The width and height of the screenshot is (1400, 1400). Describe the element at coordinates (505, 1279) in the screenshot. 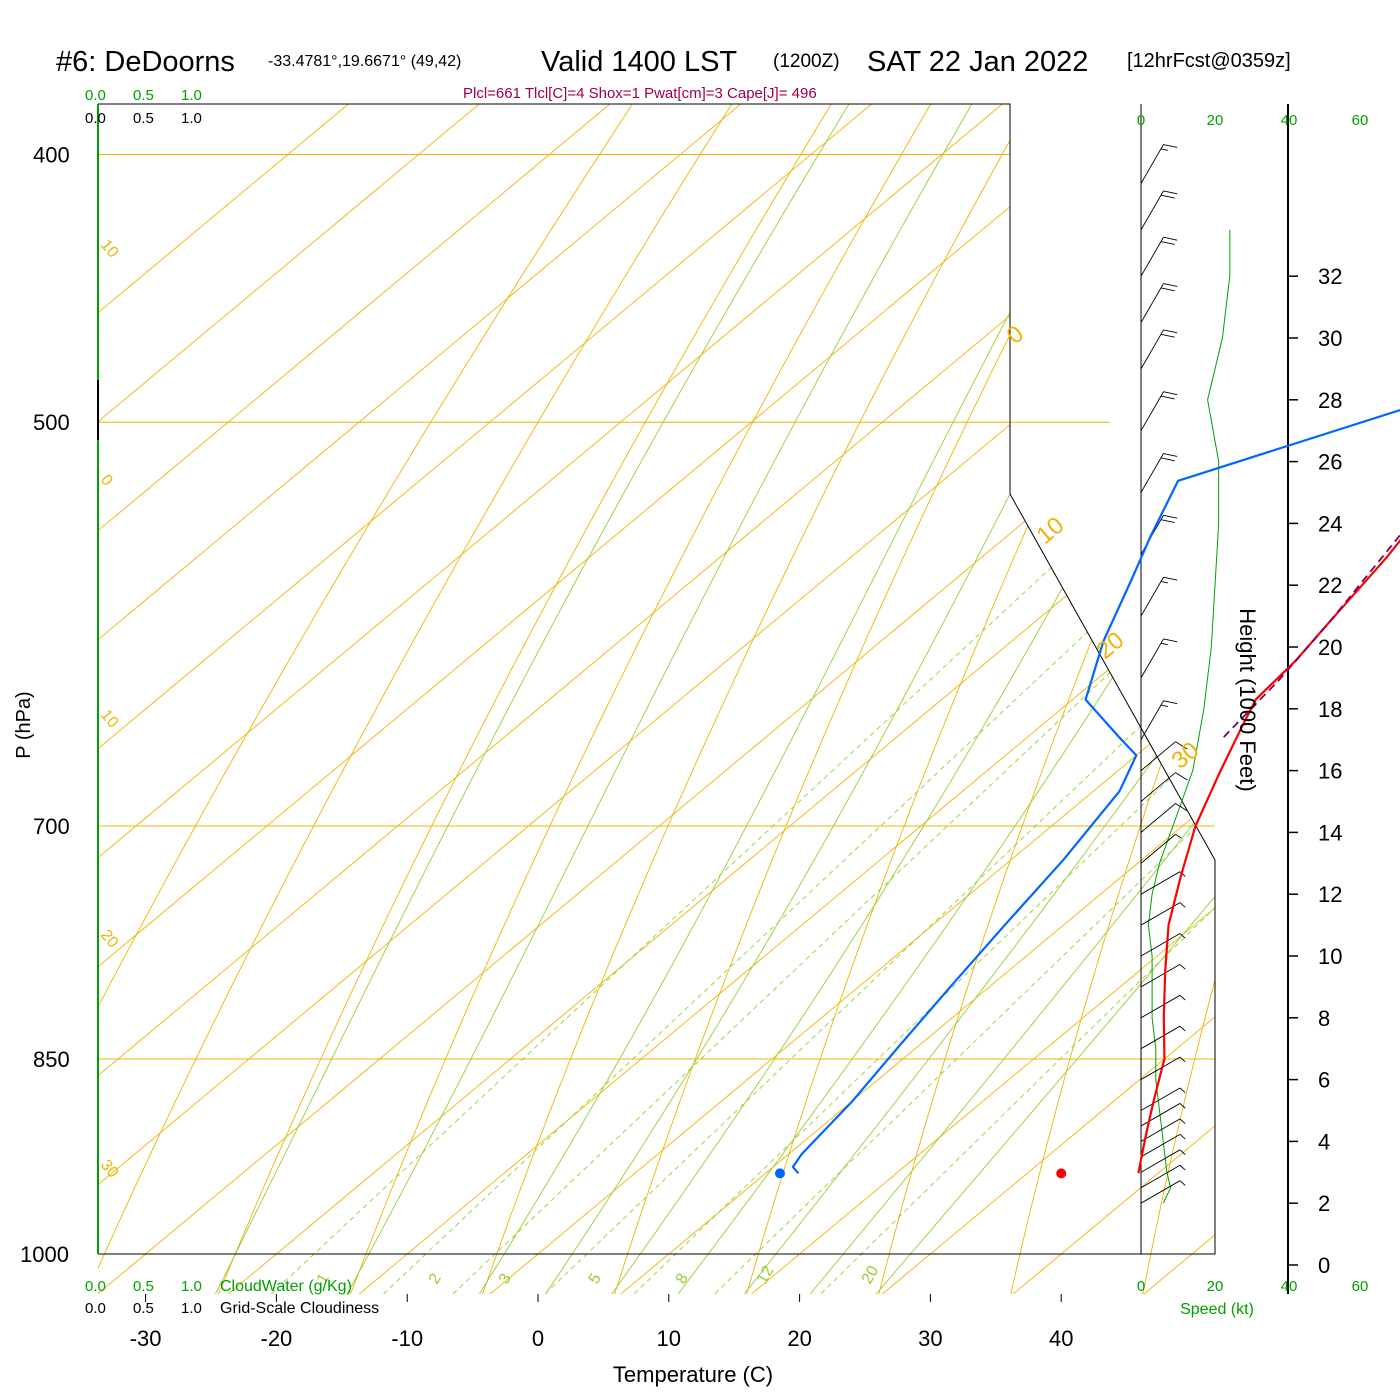

I see `mixing-ratio-label: 3` at that location.